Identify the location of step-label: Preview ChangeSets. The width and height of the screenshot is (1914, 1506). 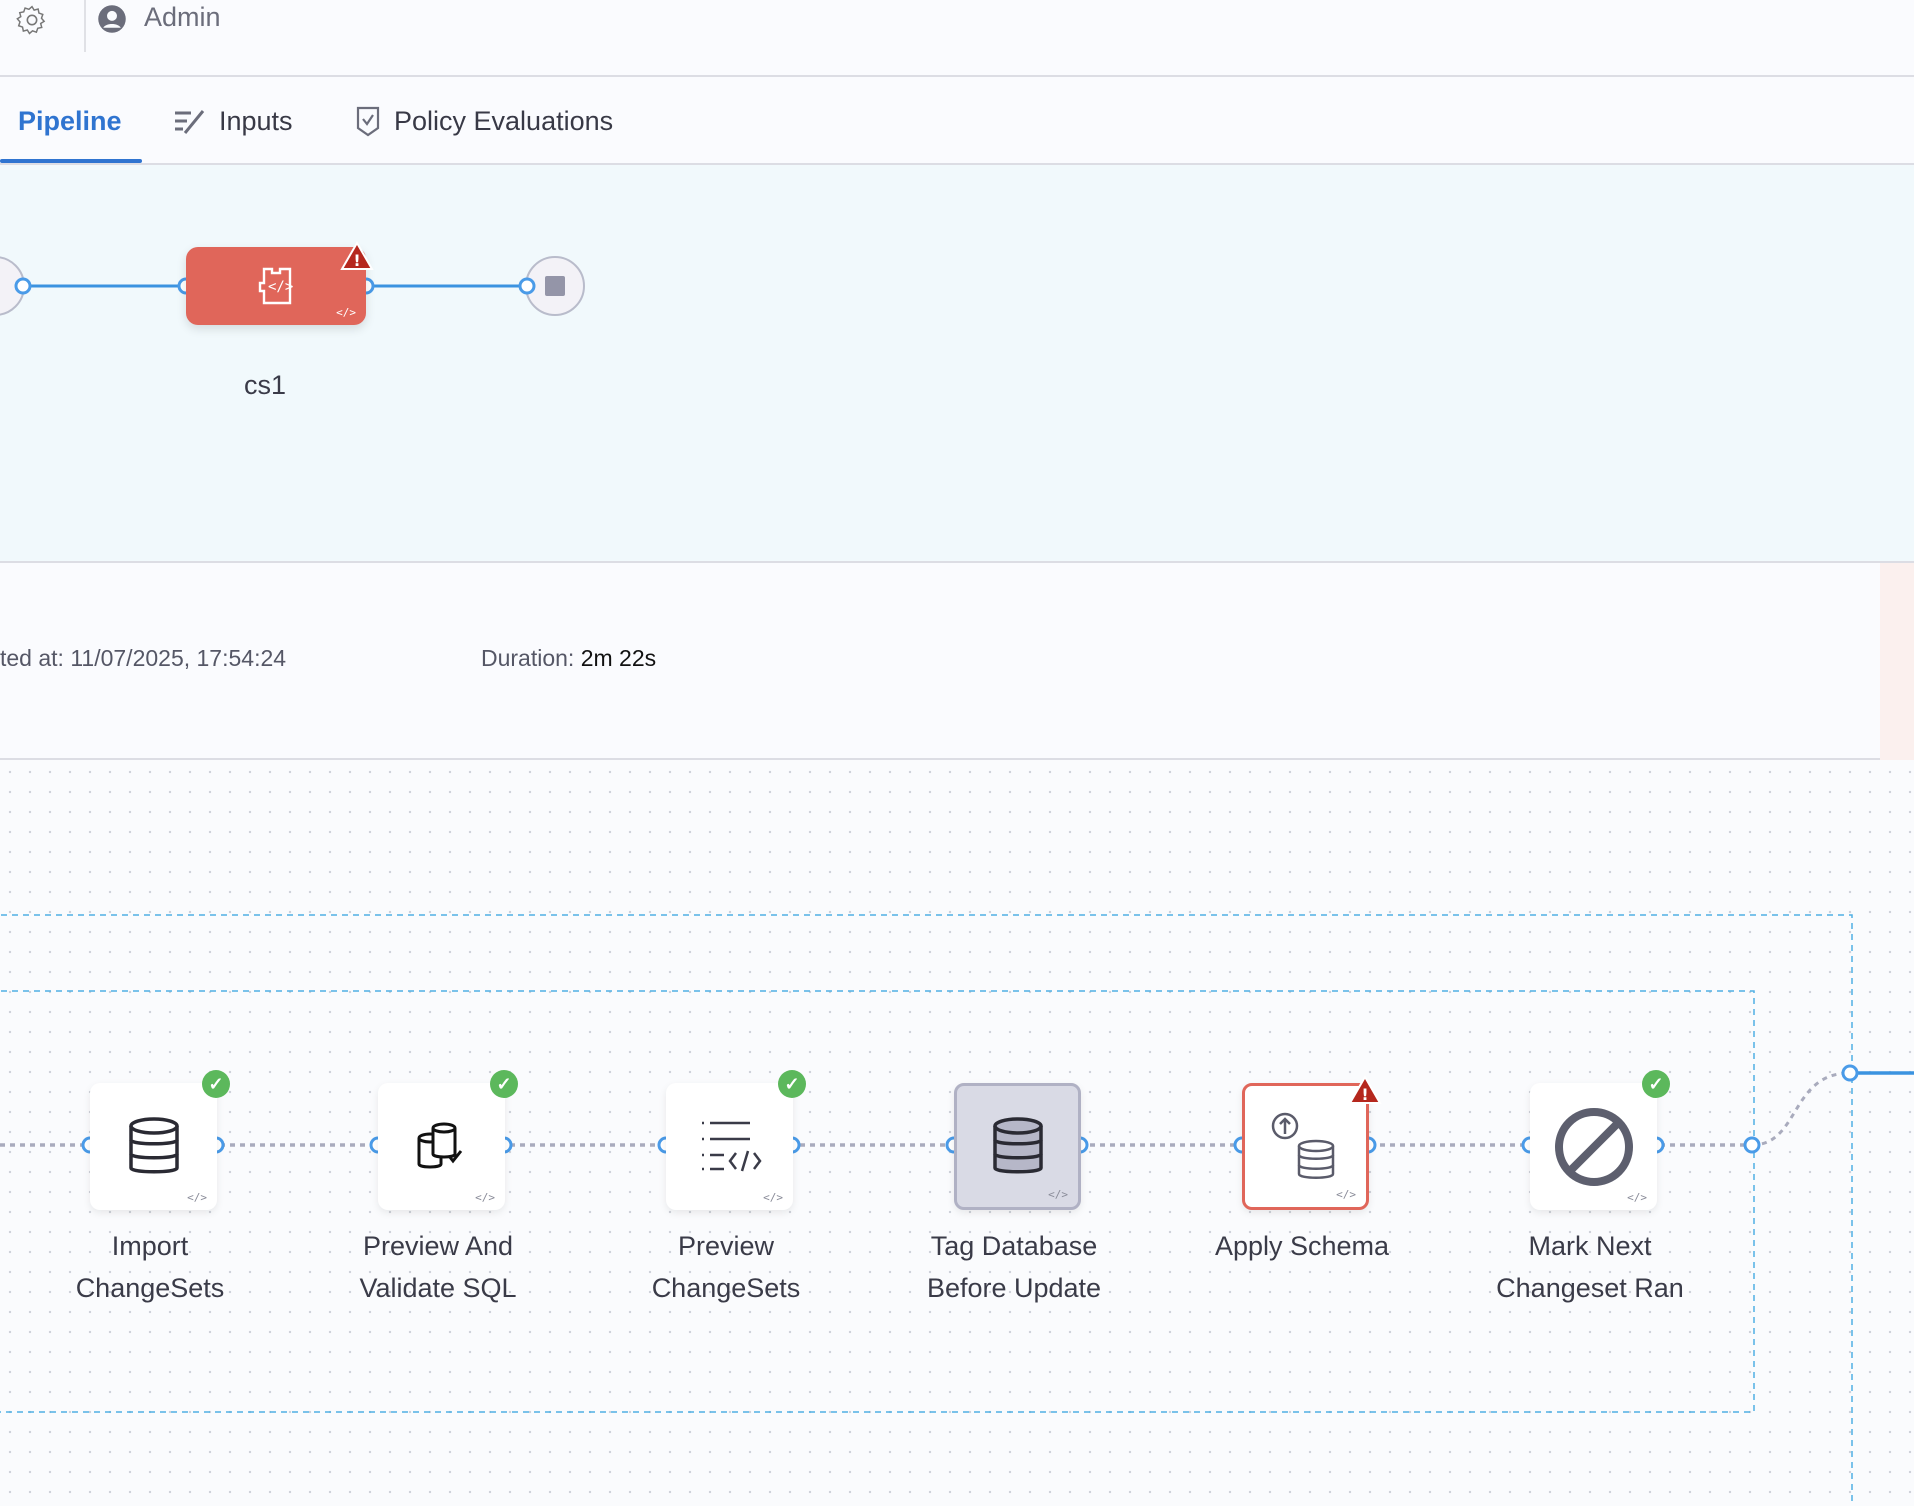
(726, 1267).